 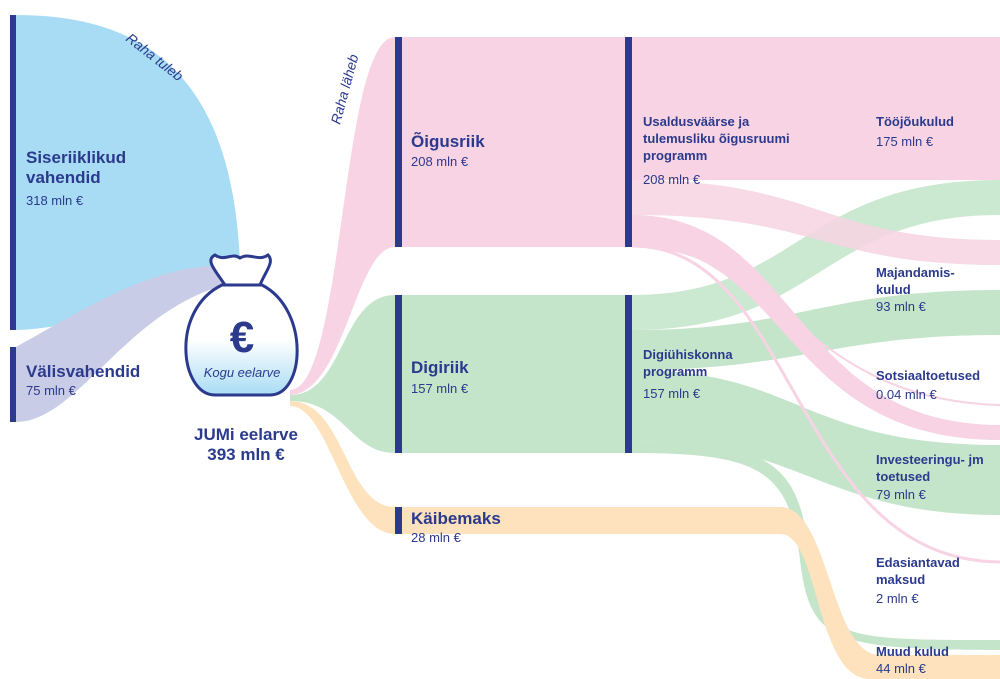 I want to click on area-label: Digiriik, so click(x=440, y=367).